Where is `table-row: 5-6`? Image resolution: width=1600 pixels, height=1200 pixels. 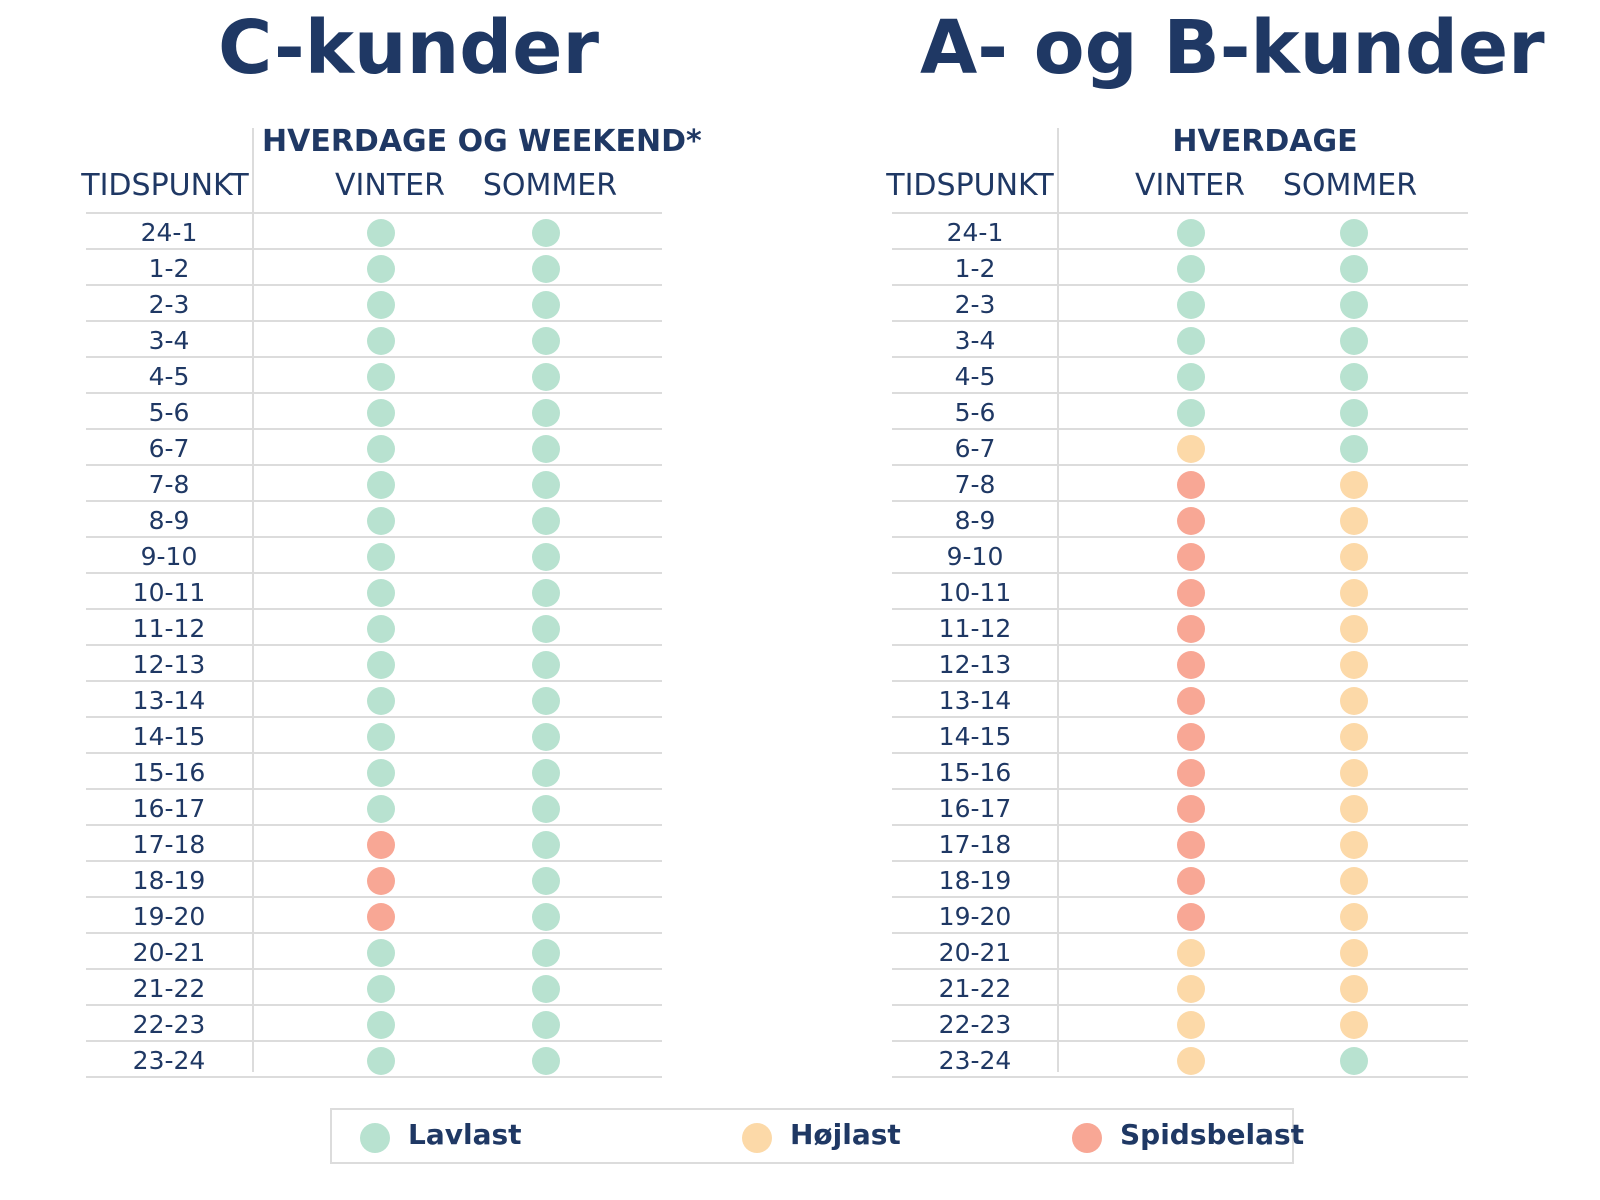
table-row: 5-6 is located at coordinates (374, 410).